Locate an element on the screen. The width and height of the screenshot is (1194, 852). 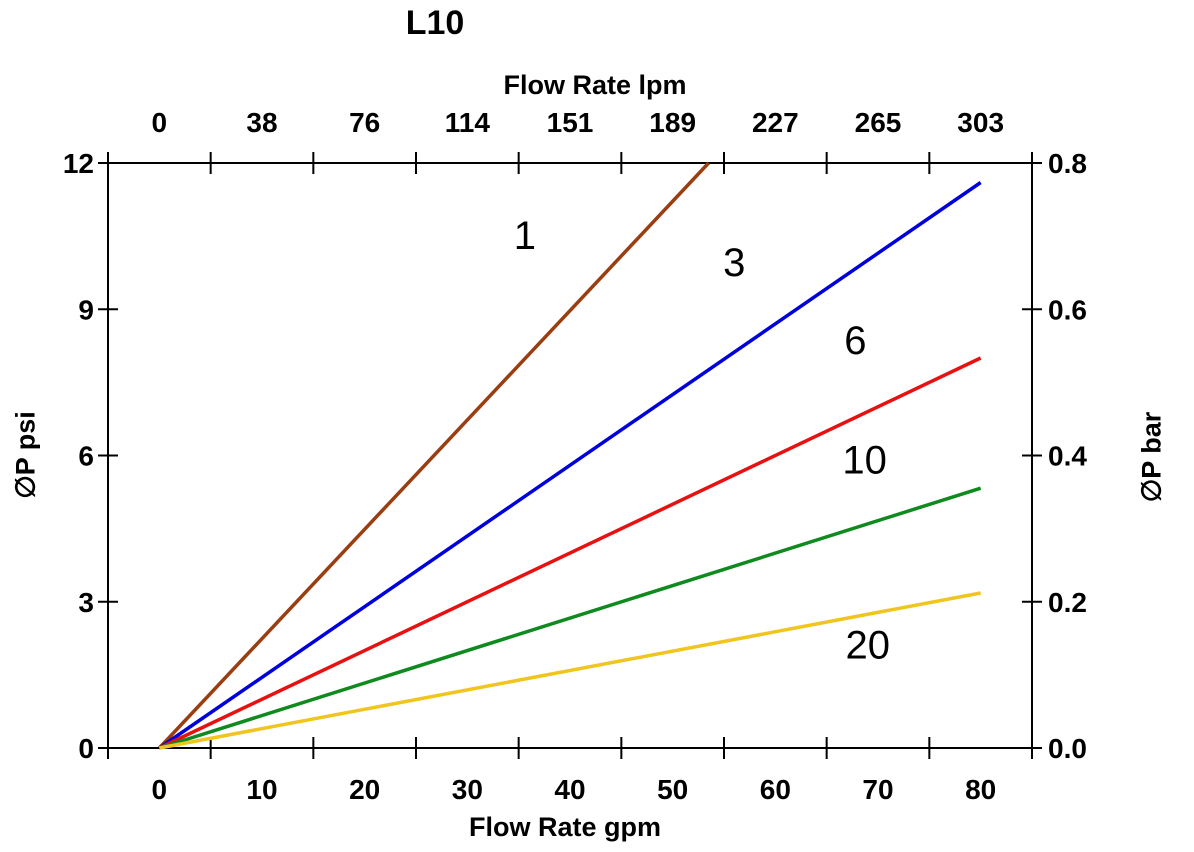
bottom-axis-tick-label: 80 is located at coordinates (980, 789).